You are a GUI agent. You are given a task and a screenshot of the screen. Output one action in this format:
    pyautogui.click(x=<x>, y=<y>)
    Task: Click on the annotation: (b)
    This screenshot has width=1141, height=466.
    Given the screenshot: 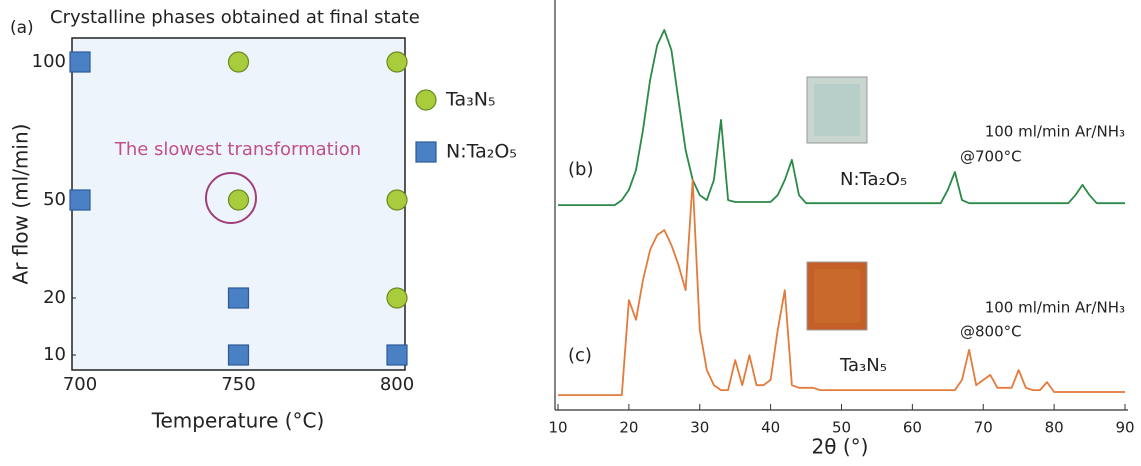 What is the action you would take?
    pyautogui.click(x=580, y=169)
    